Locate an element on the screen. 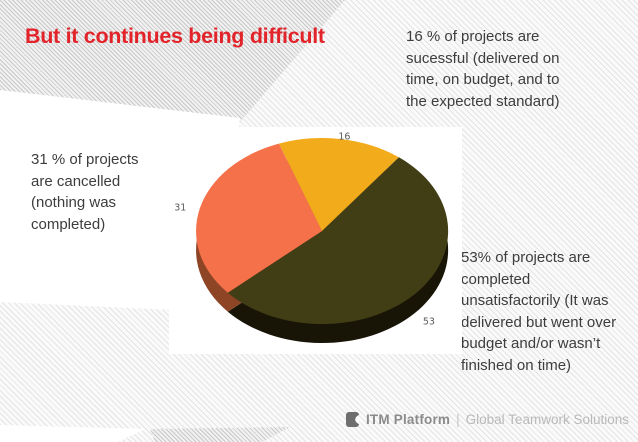  pie-slice-top-cancelled-projects is located at coordinates (259, 218).